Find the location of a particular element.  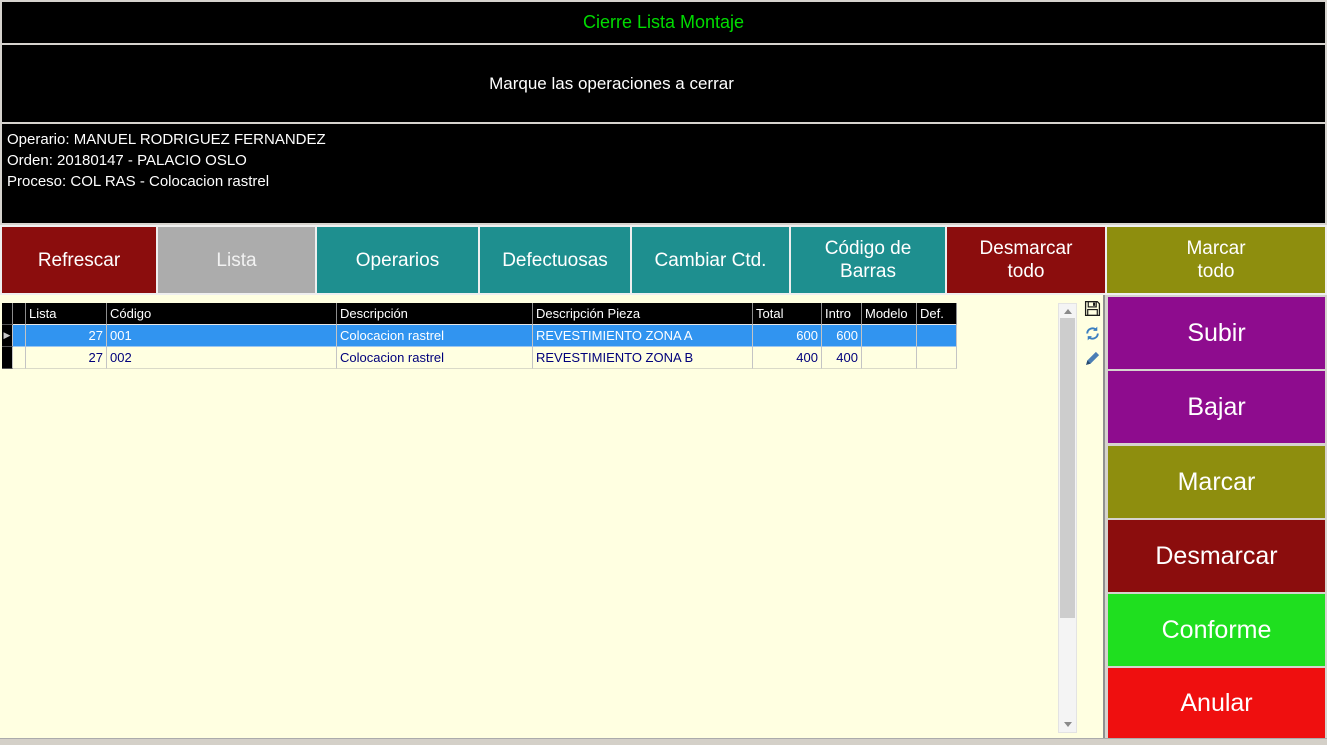

cell-descripcion-pieza: REVESTIMIENTO ZONA A is located at coordinates (643, 336).